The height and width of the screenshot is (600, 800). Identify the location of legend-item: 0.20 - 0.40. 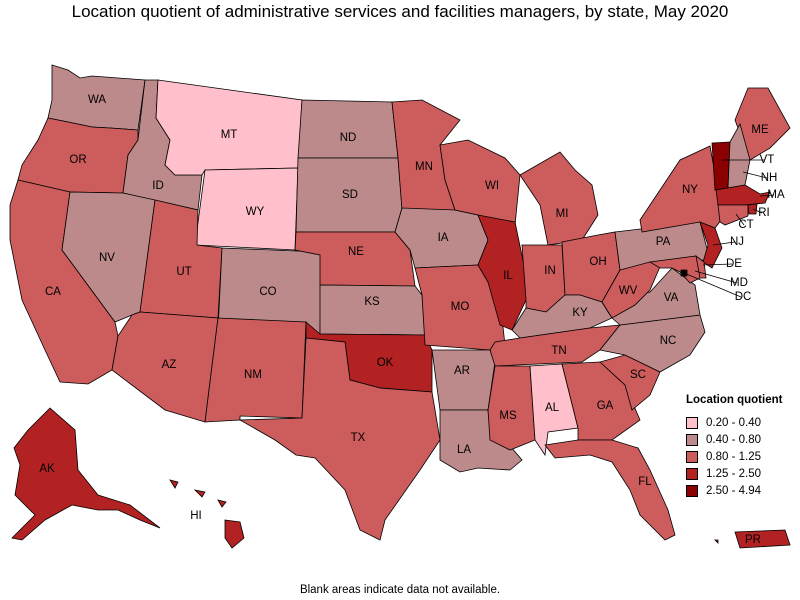
(741, 422).